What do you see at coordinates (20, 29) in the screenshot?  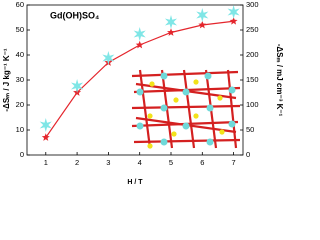 I see `y-tick-label: 50` at bounding box center [20, 29].